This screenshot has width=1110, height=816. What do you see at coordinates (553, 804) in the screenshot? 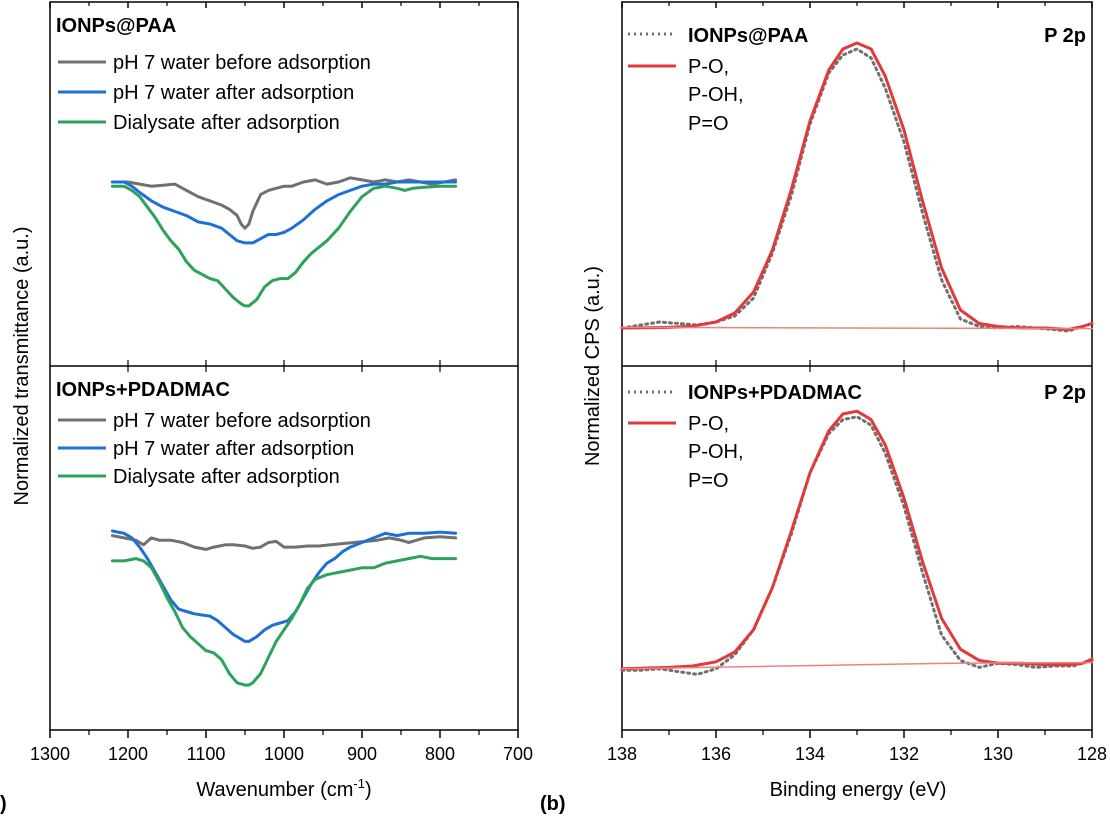
I see `panel-label-b: (b)` at bounding box center [553, 804].